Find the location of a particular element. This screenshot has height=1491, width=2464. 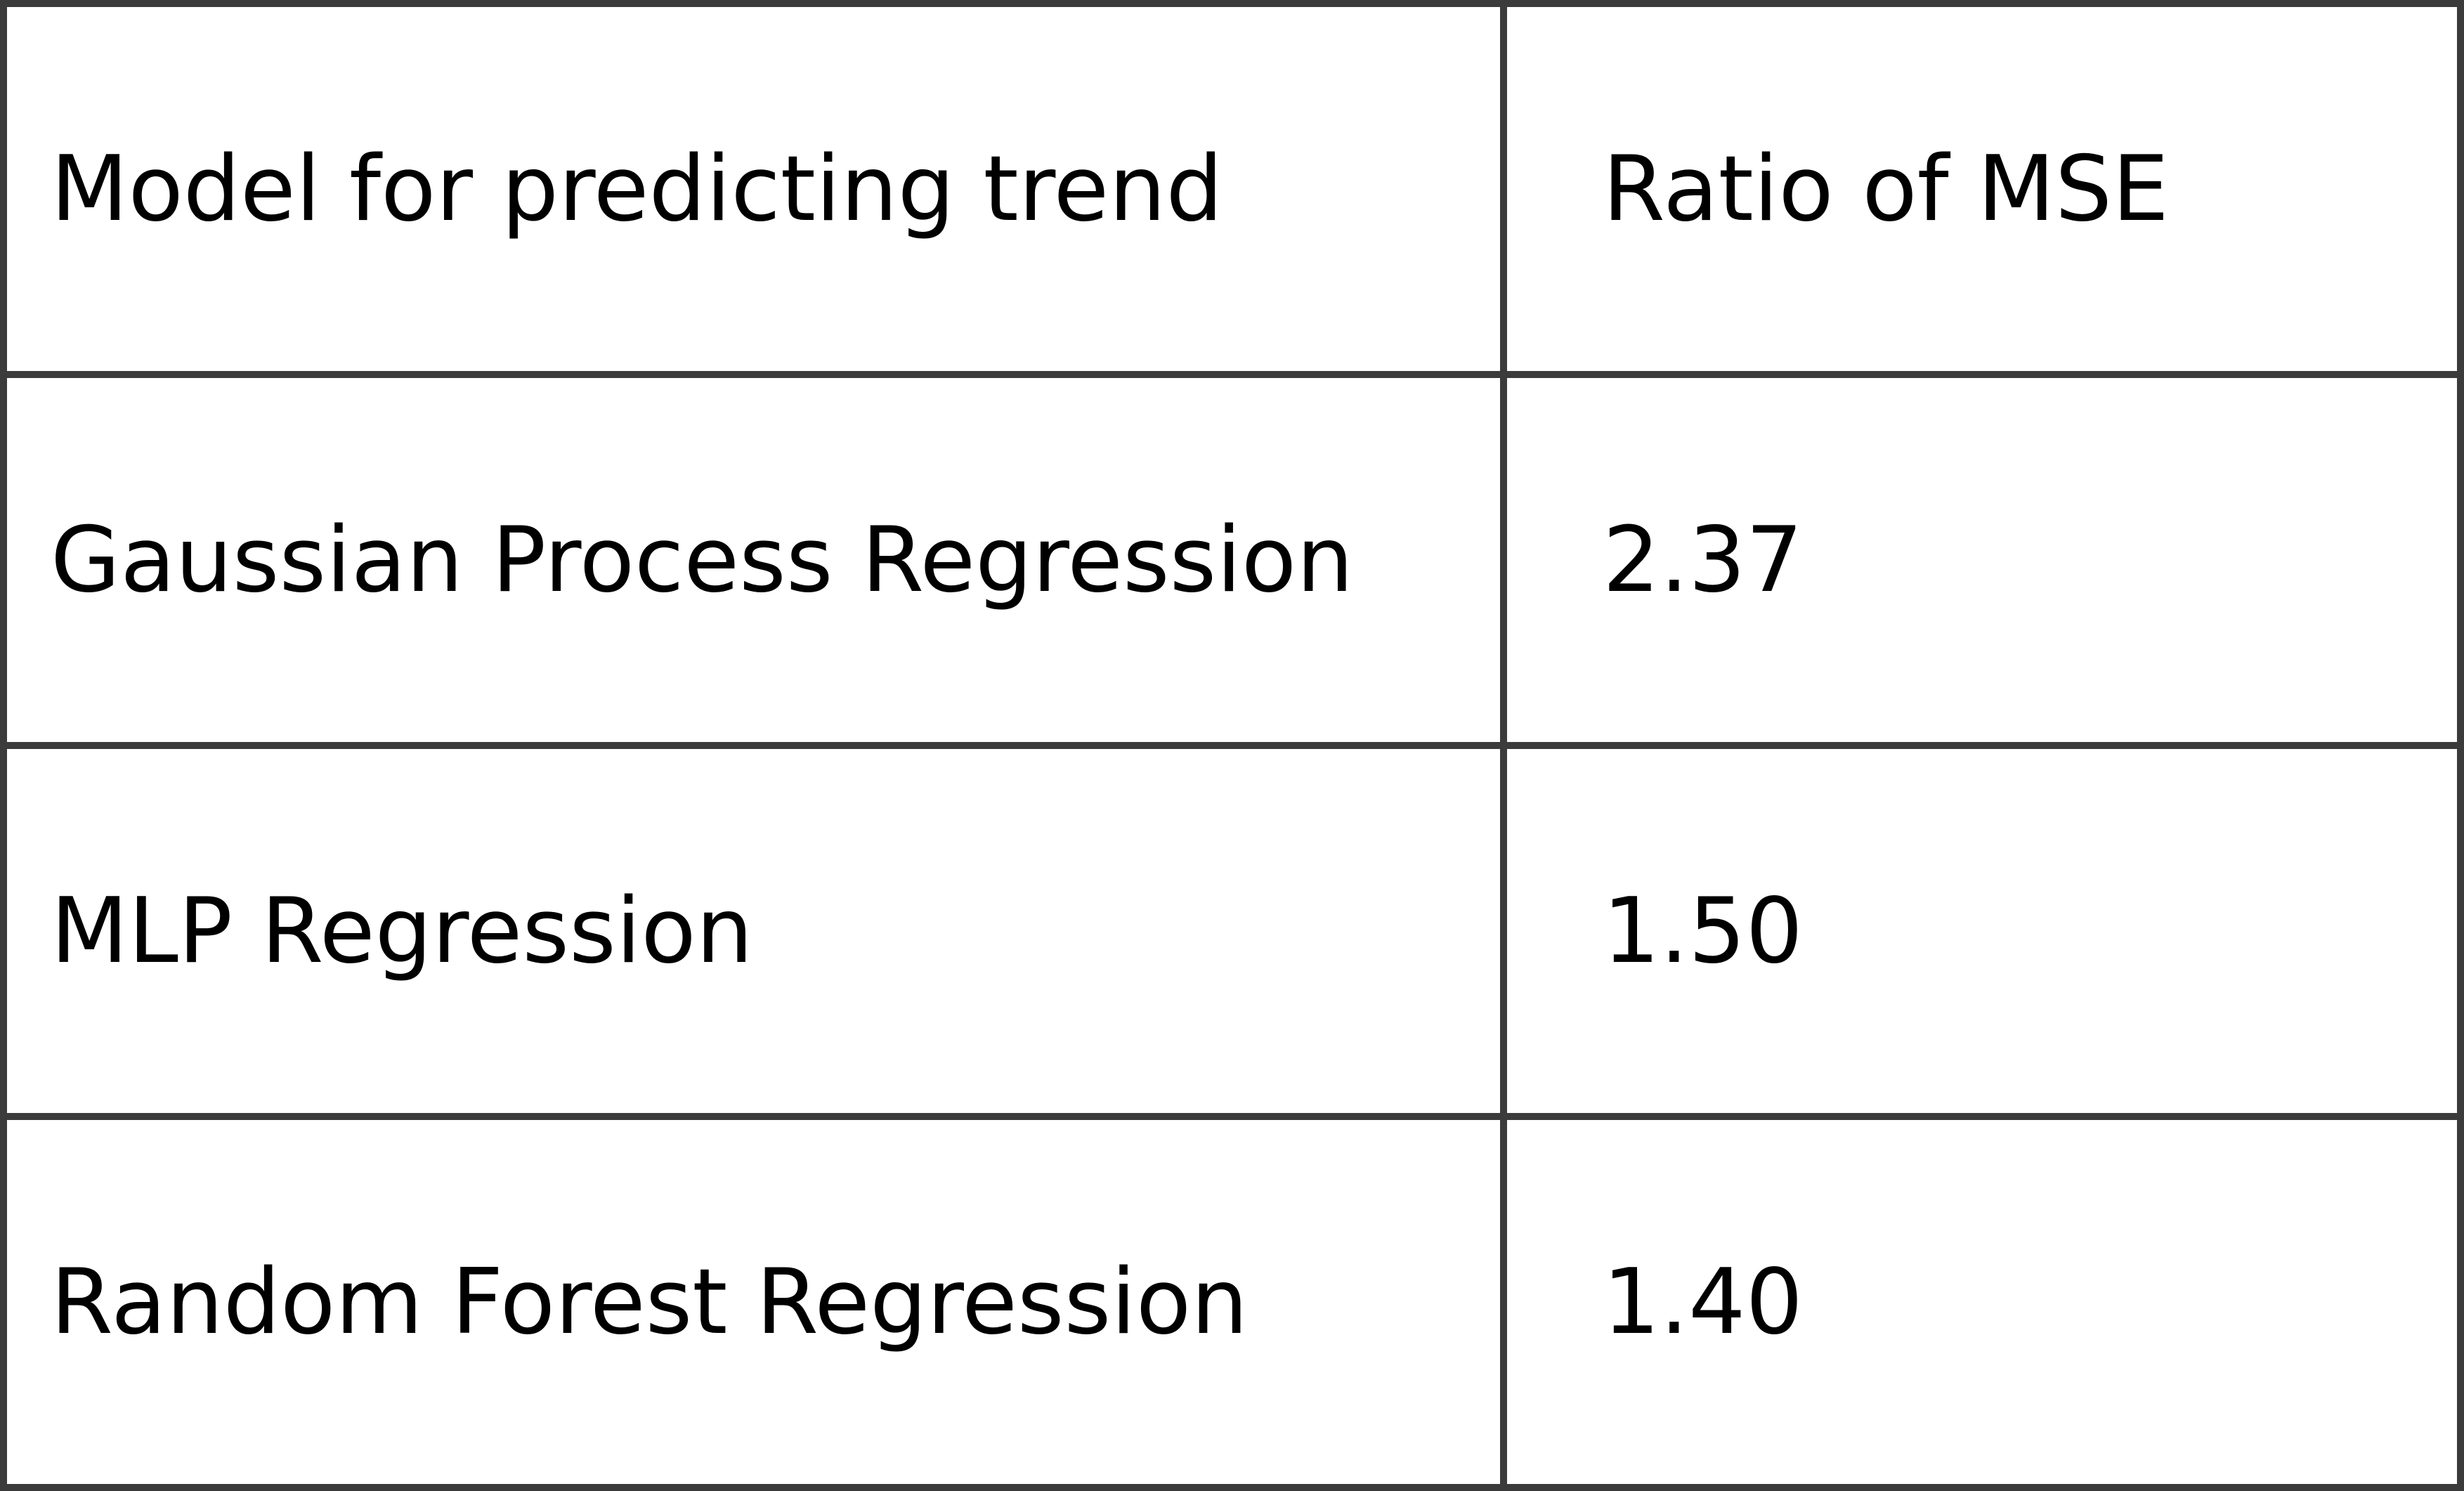

ratio-cell: 1.50 is located at coordinates (1982, 931).